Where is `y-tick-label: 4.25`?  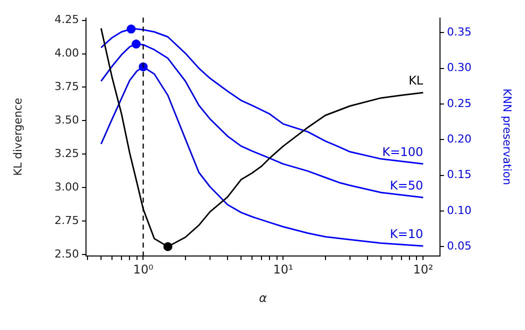
y-tick-label: 4.25 is located at coordinates (66, 19).